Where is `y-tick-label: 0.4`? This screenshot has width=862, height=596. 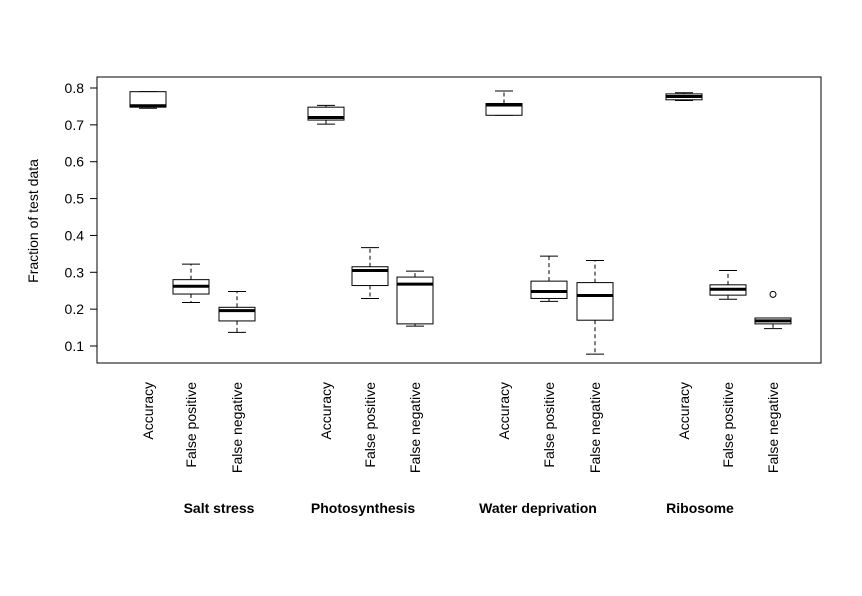
y-tick-label: 0.4 is located at coordinates (75, 235).